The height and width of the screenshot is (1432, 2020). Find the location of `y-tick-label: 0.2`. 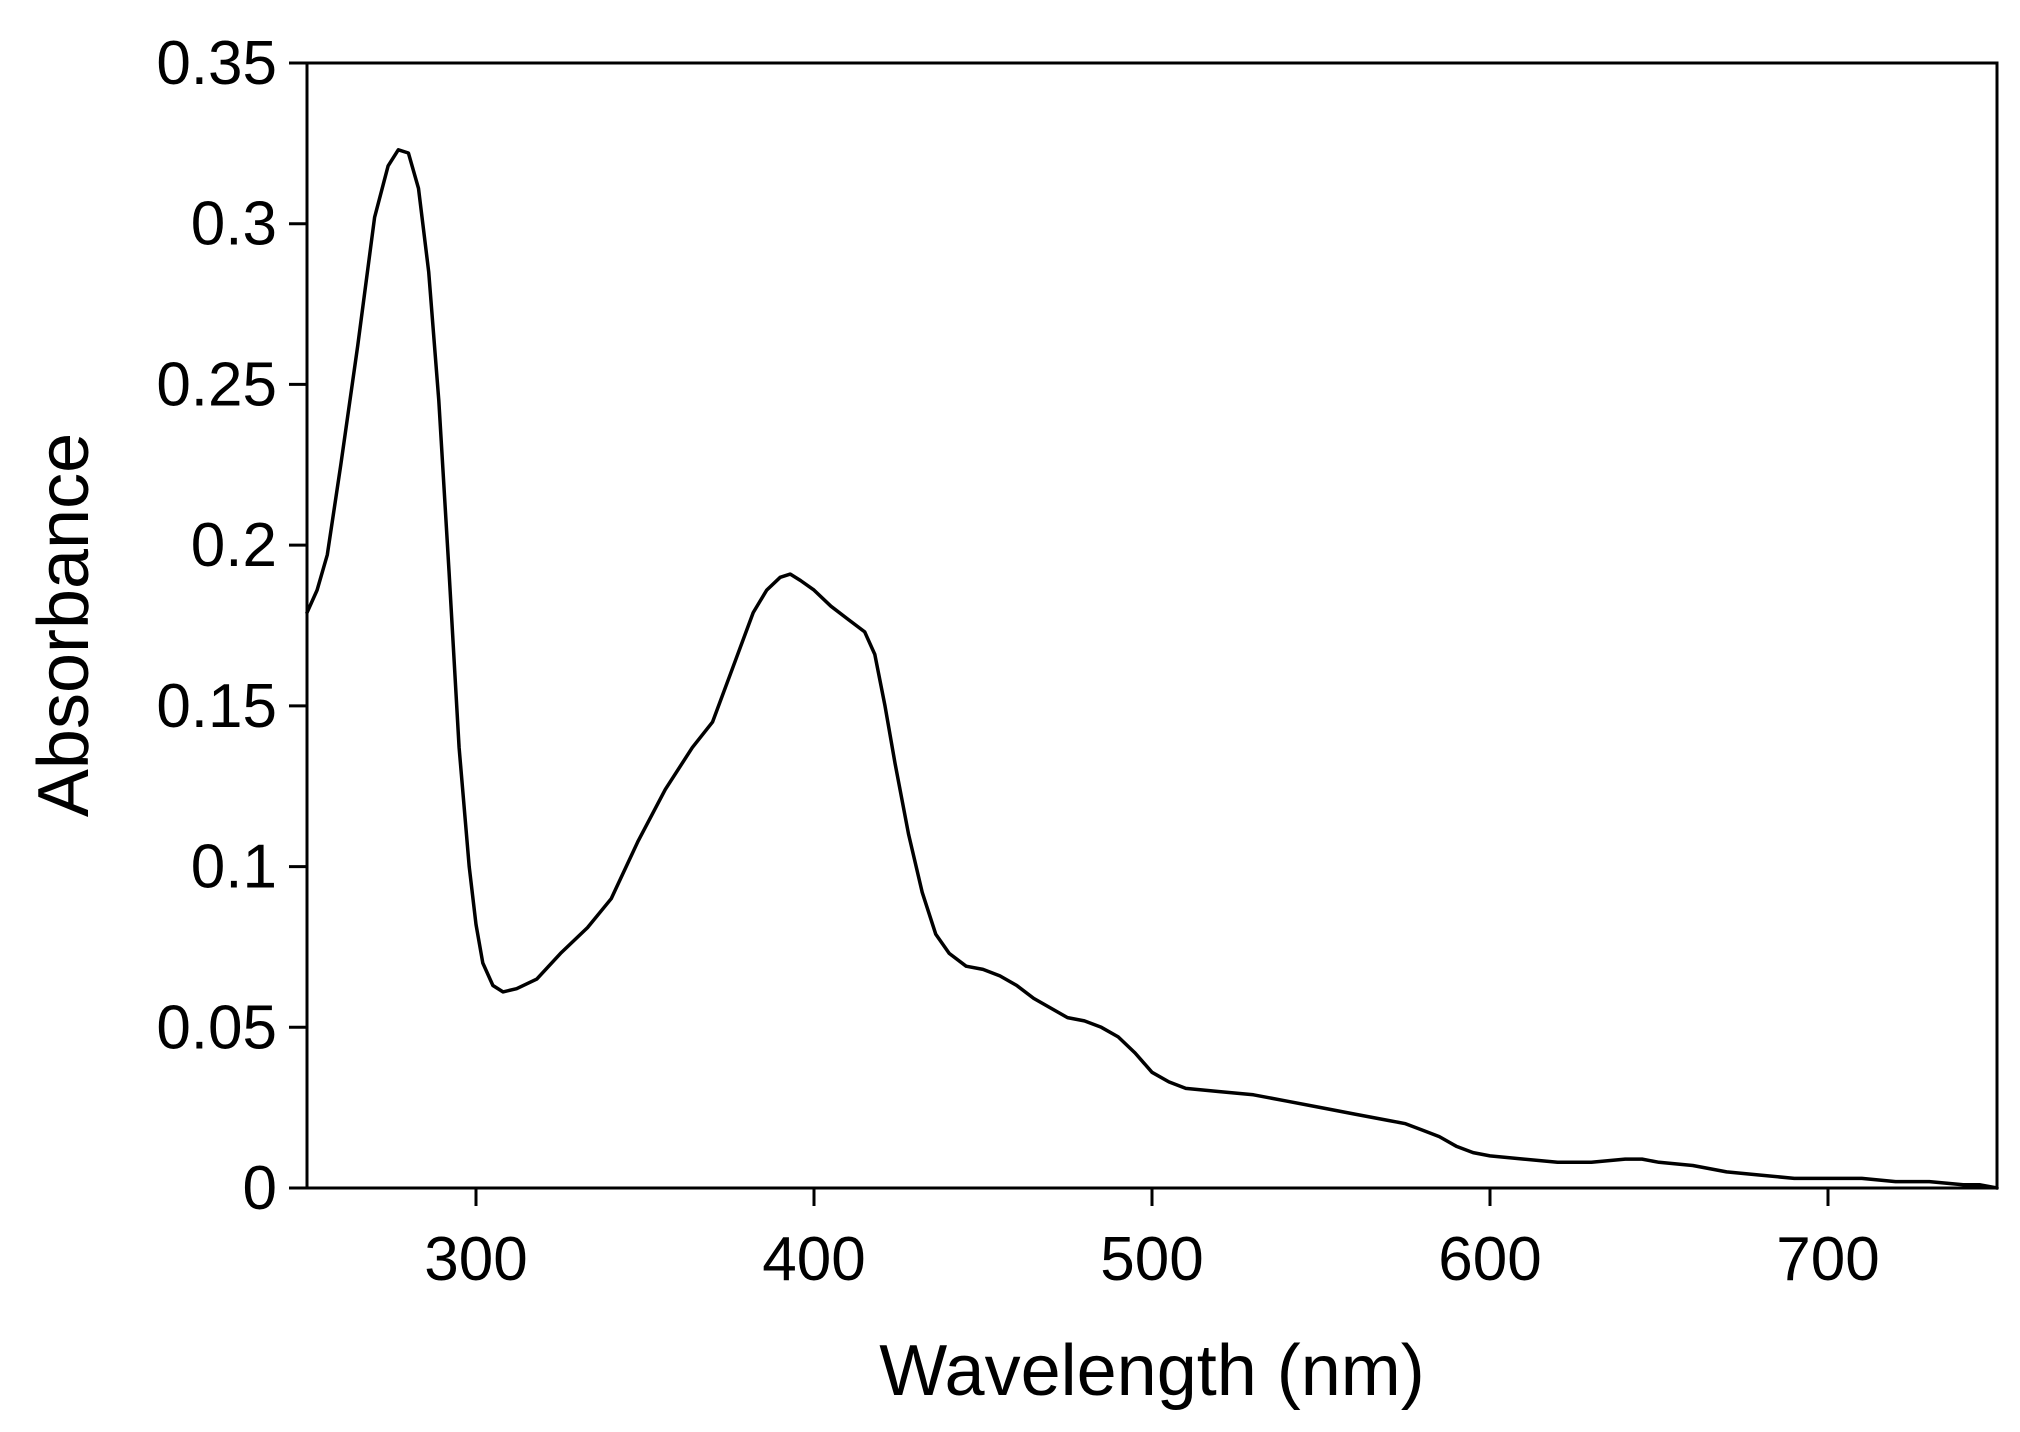

y-tick-label: 0.2 is located at coordinates (234, 545).